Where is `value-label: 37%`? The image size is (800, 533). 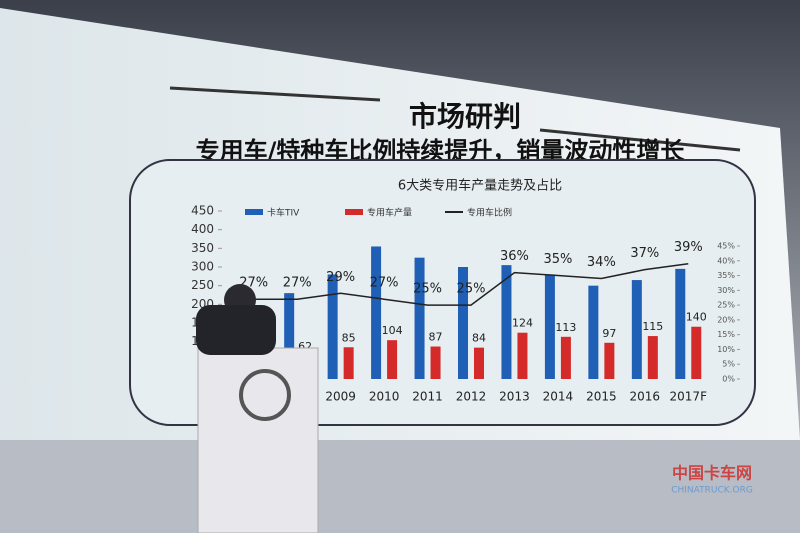
value-label: 37% is located at coordinates (644, 253).